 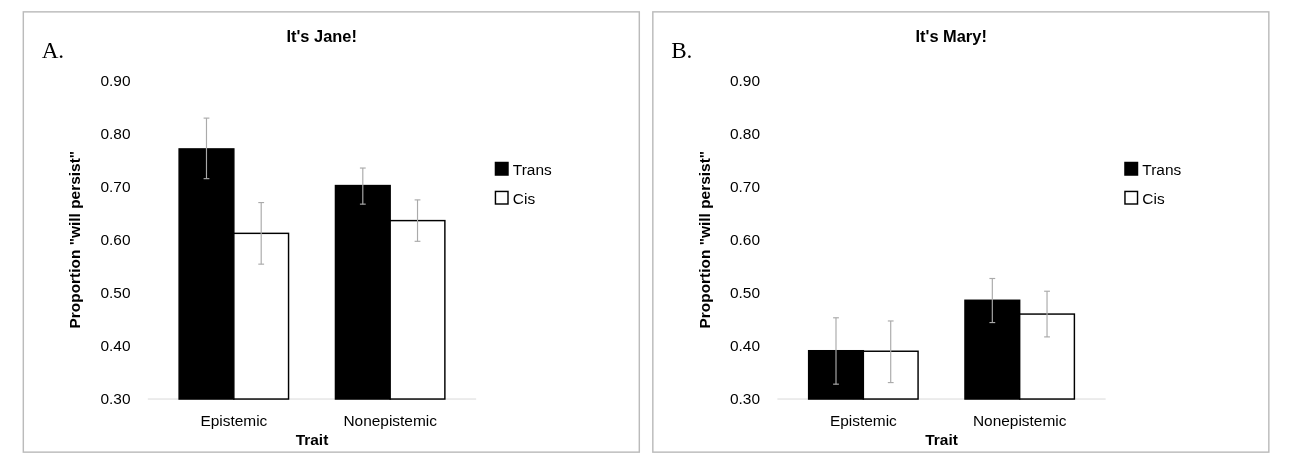 I want to click on text: B., so click(x=682, y=50).